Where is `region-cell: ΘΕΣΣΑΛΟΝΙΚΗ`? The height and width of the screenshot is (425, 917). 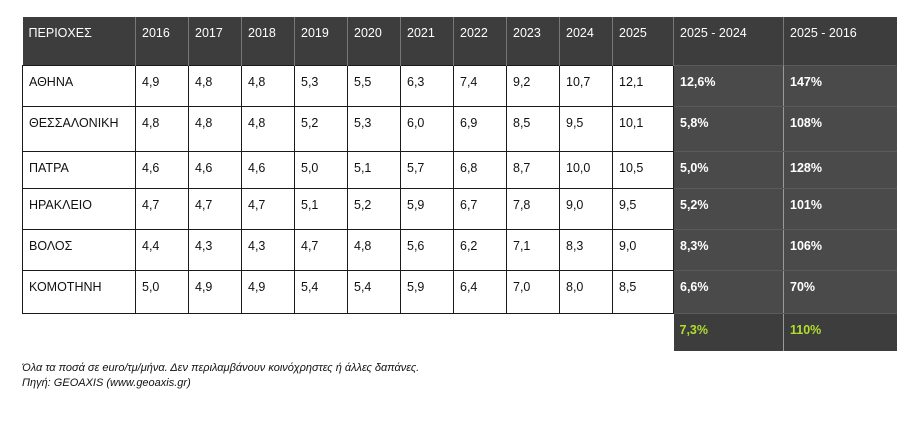 region-cell: ΘΕΣΣΑΛΟΝΙΚΗ is located at coordinates (79, 128).